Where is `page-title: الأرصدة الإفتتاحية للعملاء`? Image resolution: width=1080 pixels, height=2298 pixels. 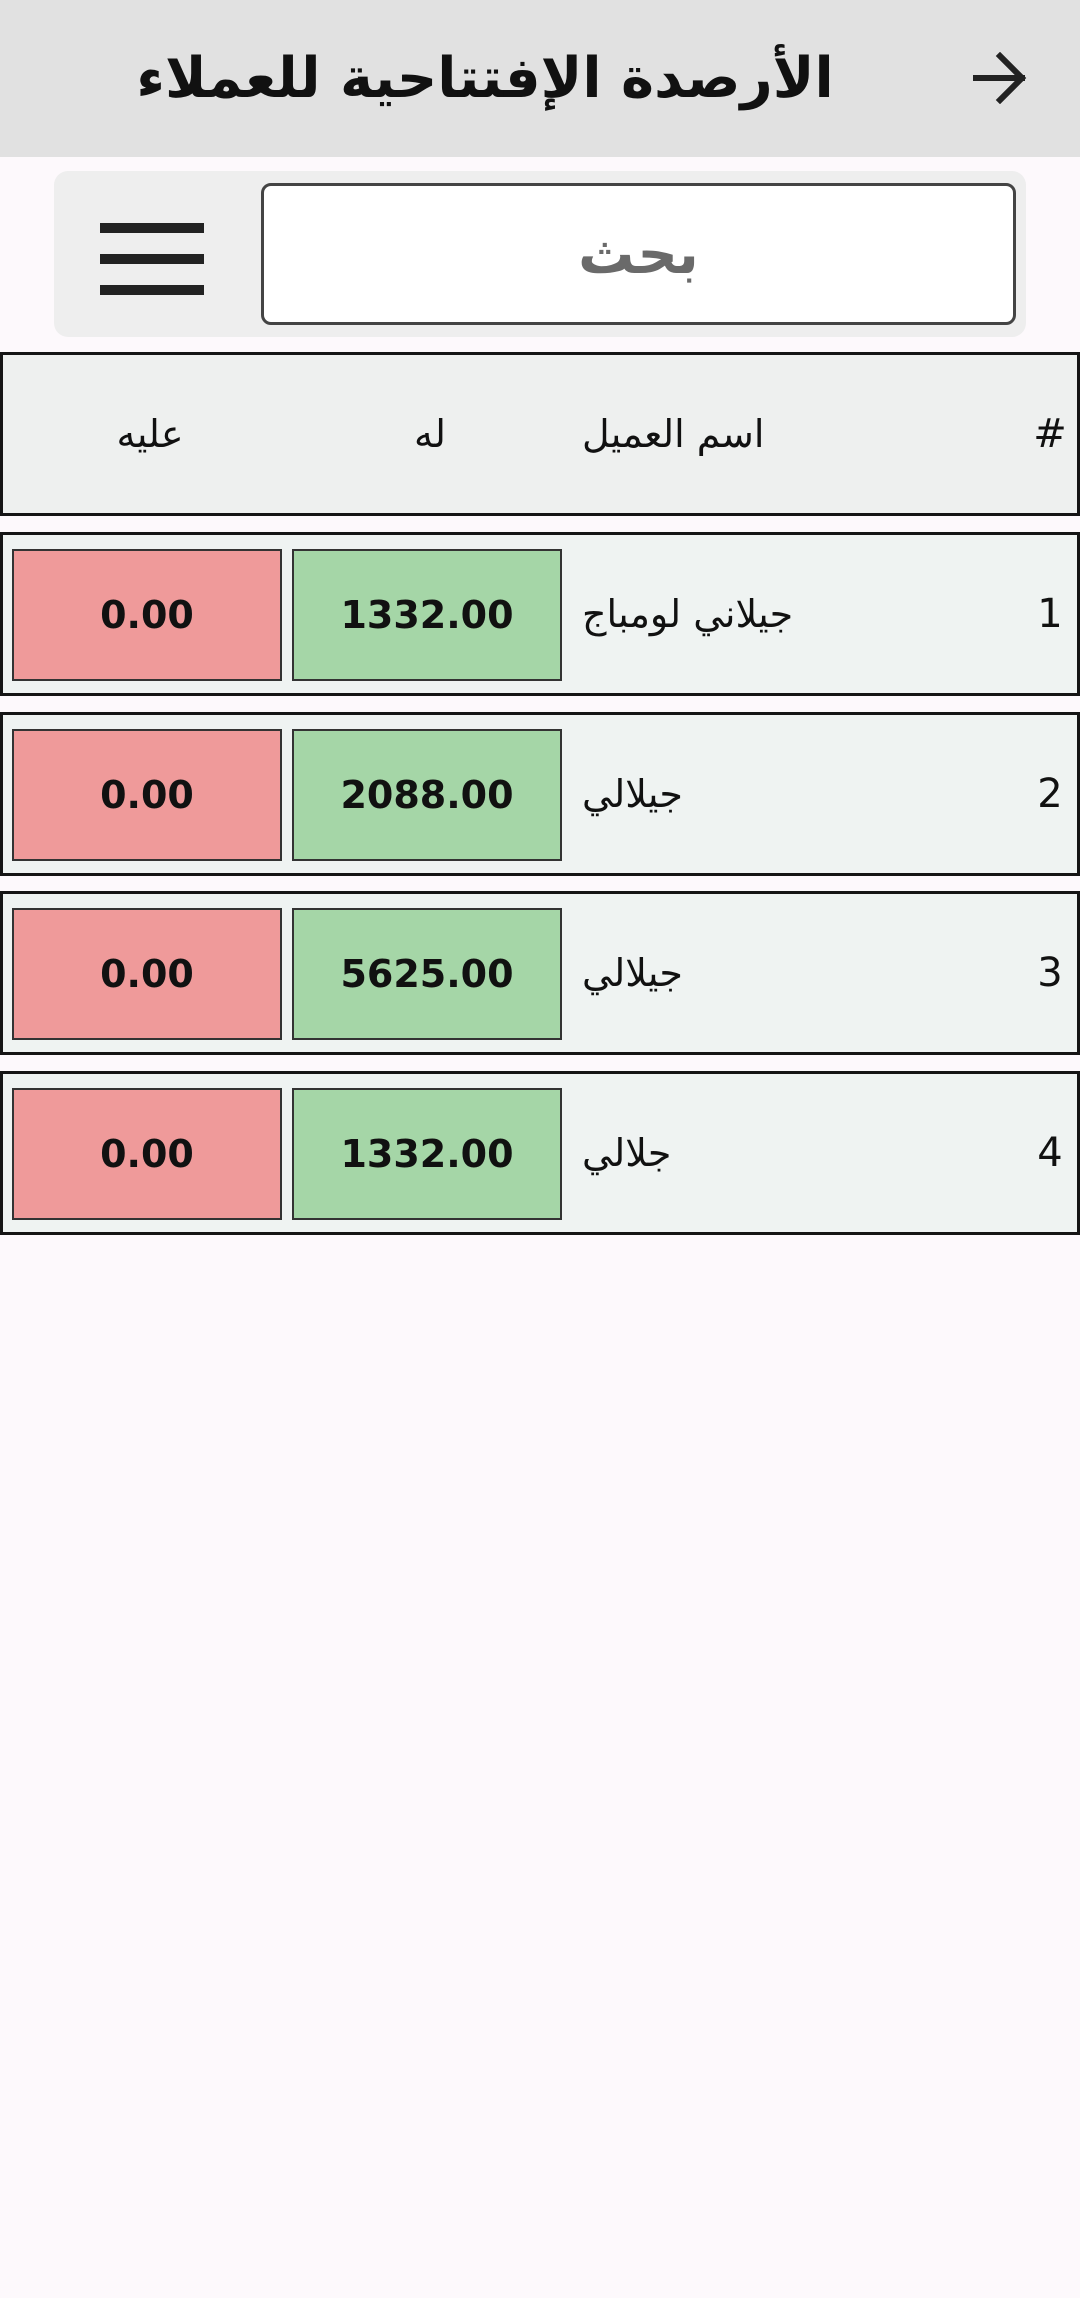 page-title: الأرصدة الإفتتاحية للعملاء is located at coordinates (485, 78).